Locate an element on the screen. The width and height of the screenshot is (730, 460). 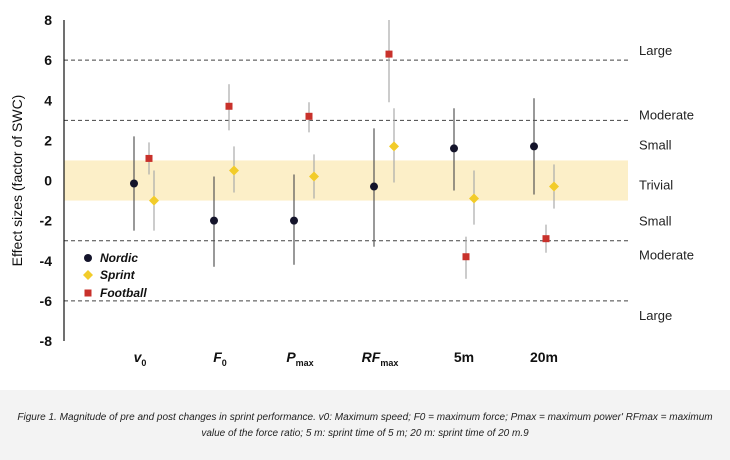
y-tick-label: 8 is located at coordinates (48, 20).